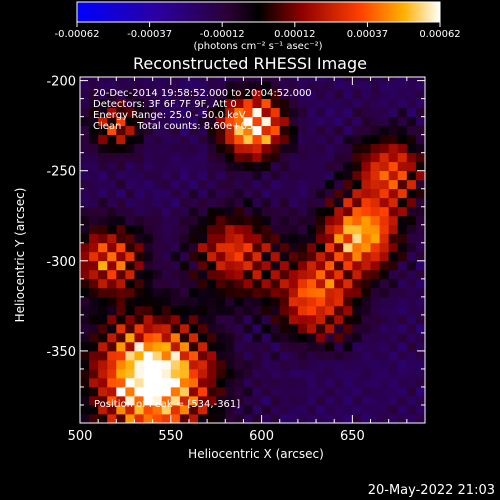 This screenshot has height=500, width=500. I want to click on colorbar-tick-label: -0.00062, so click(77, 34).